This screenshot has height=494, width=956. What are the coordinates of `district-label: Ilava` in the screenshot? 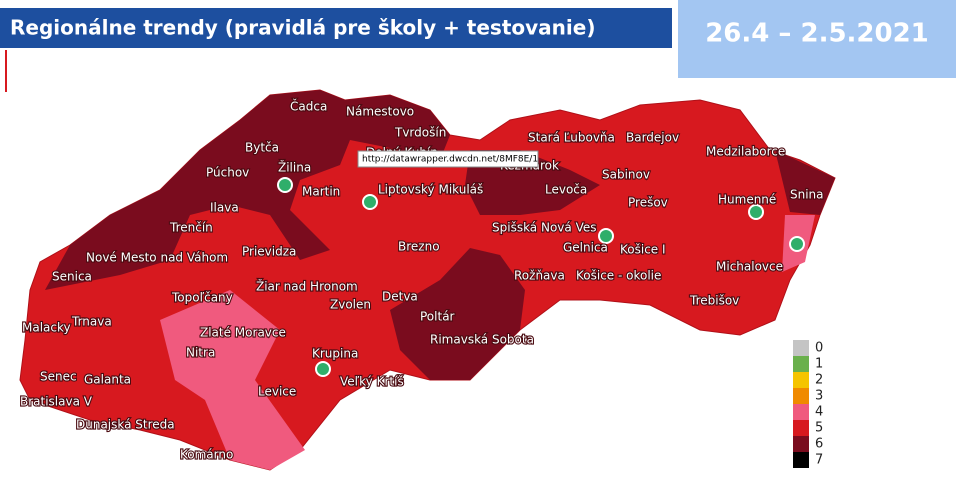 It's located at (224, 208).